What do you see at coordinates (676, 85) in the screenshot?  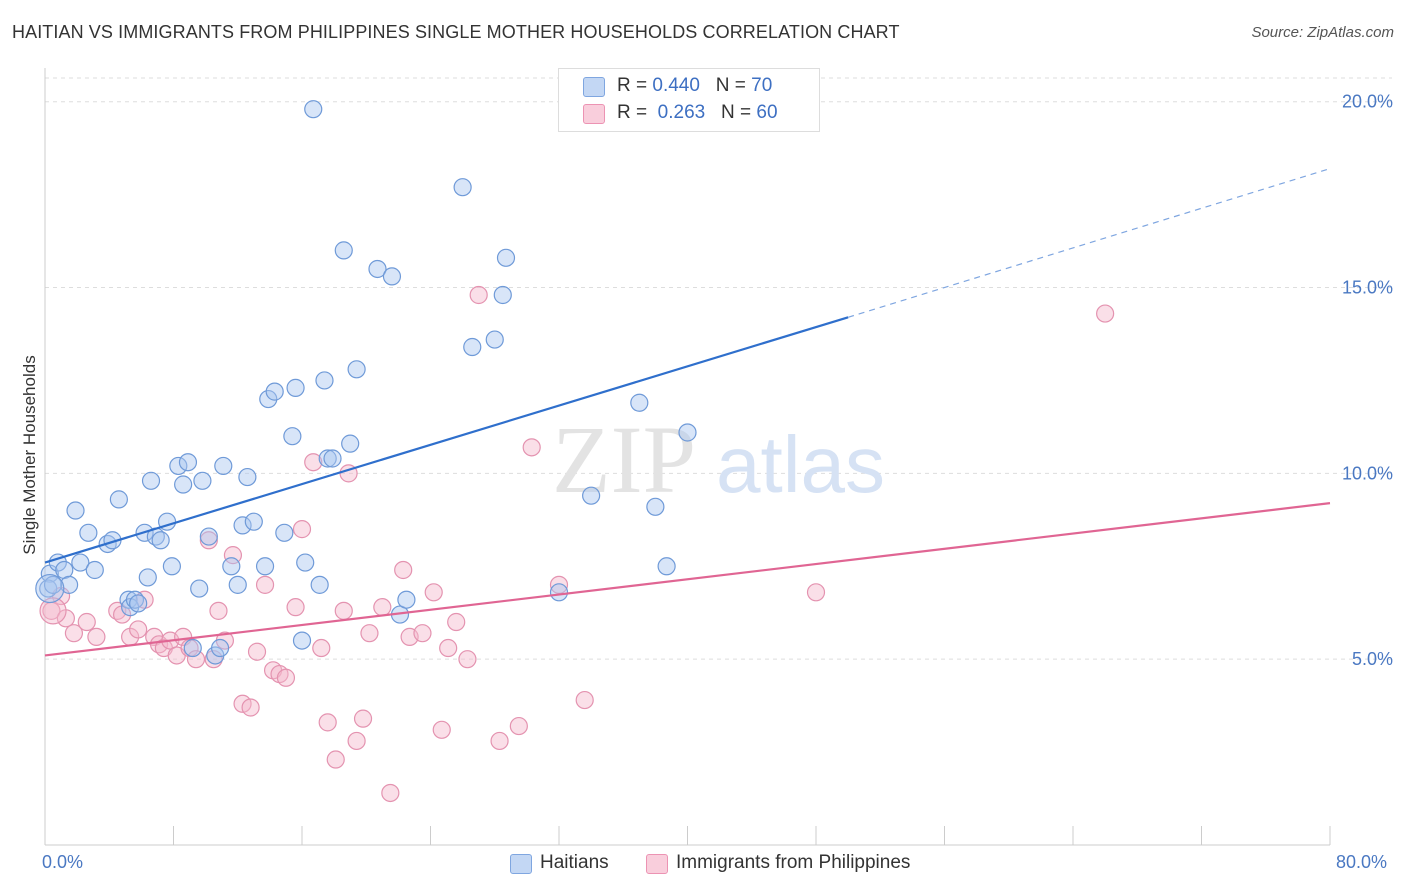 I see `legend-r-value: 0.440` at bounding box center [676, 85].